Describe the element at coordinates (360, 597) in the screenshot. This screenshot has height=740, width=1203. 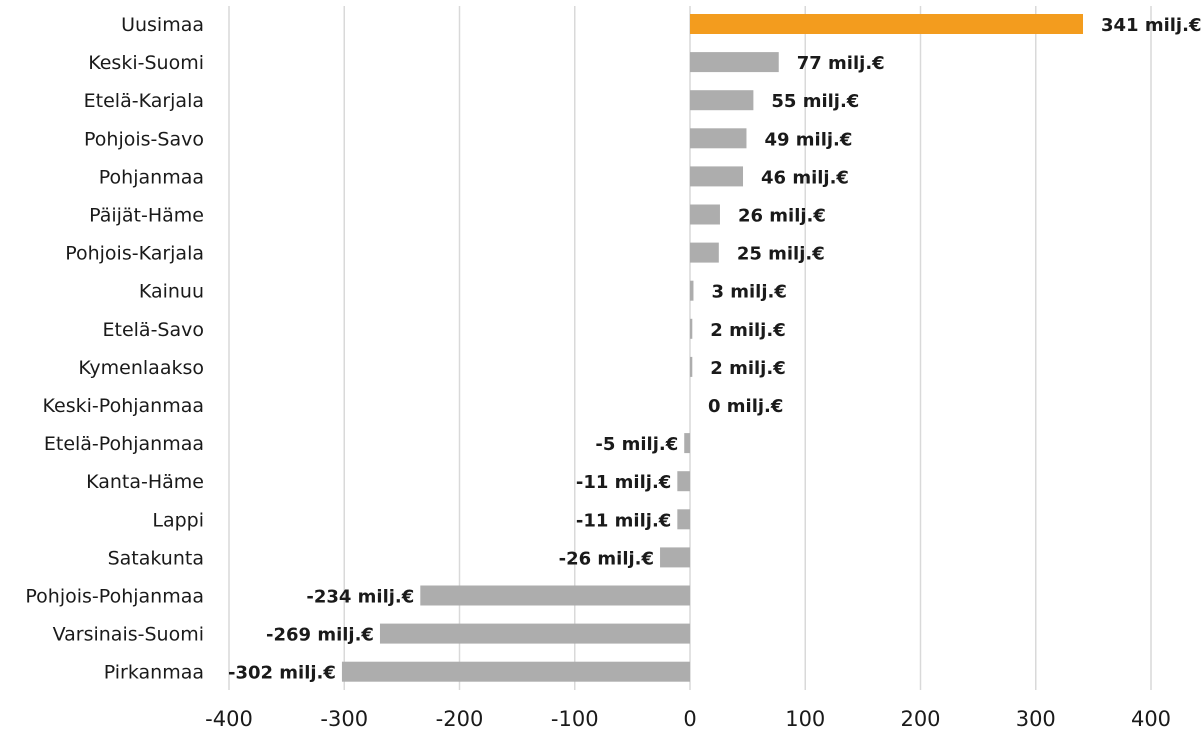
I see `data-label: -234 milj.€` at that location.